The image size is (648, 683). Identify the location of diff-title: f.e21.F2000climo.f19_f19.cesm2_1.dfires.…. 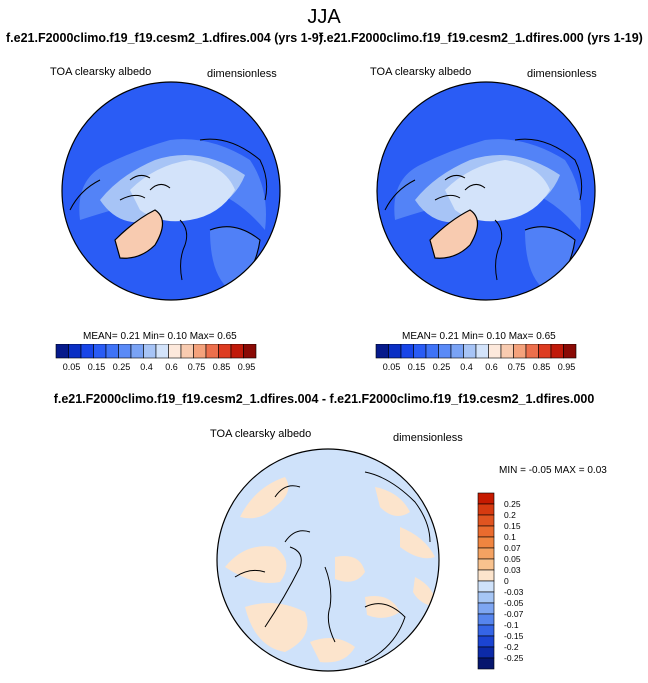
(324, 399).